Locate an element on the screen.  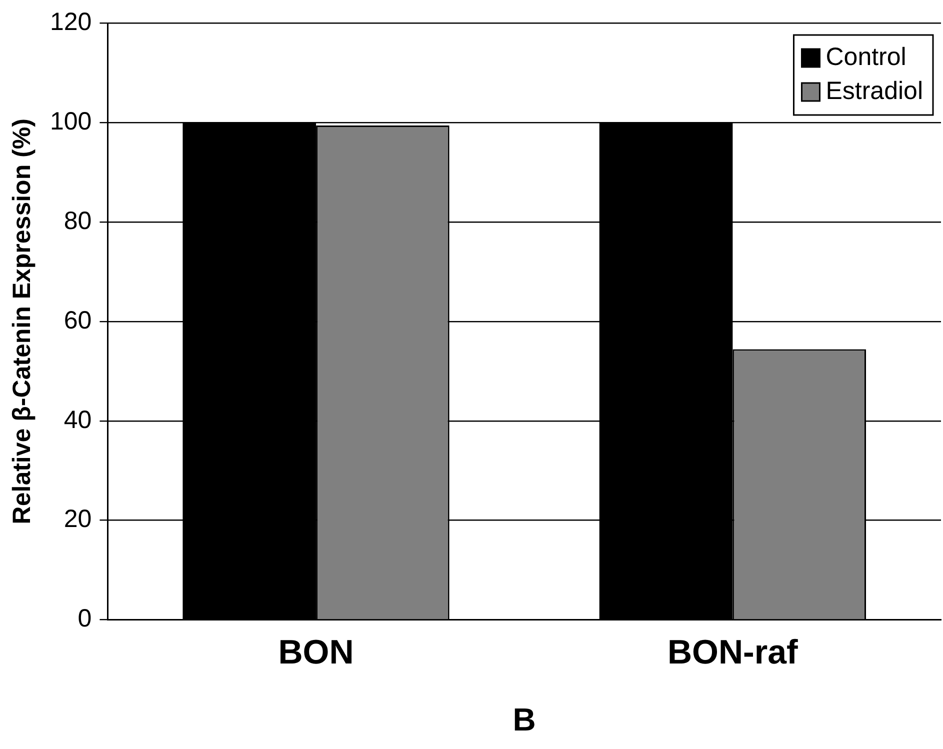
y-tick-label: 120 is located at coordinates (71, 22).